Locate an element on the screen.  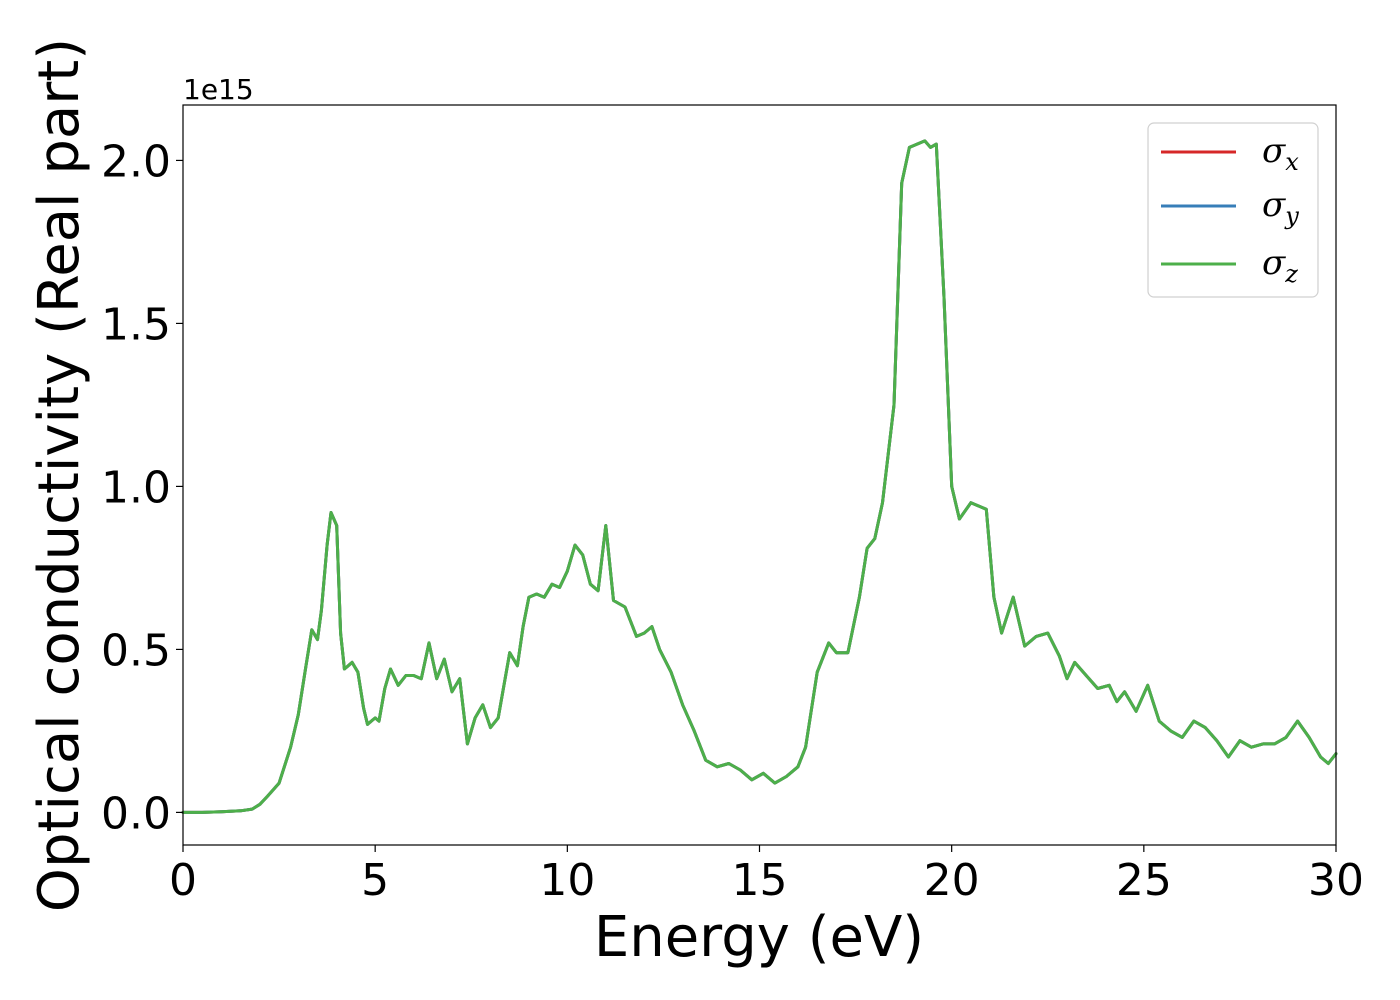
x-tick-label: 30 is located at coordinates (1336, 880).